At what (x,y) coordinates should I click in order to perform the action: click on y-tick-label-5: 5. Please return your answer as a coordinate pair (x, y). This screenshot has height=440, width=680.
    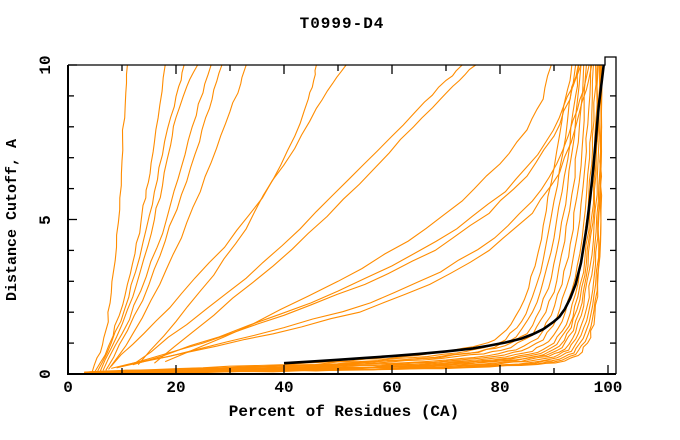
    Looking at the image, I should click on (46, 219).